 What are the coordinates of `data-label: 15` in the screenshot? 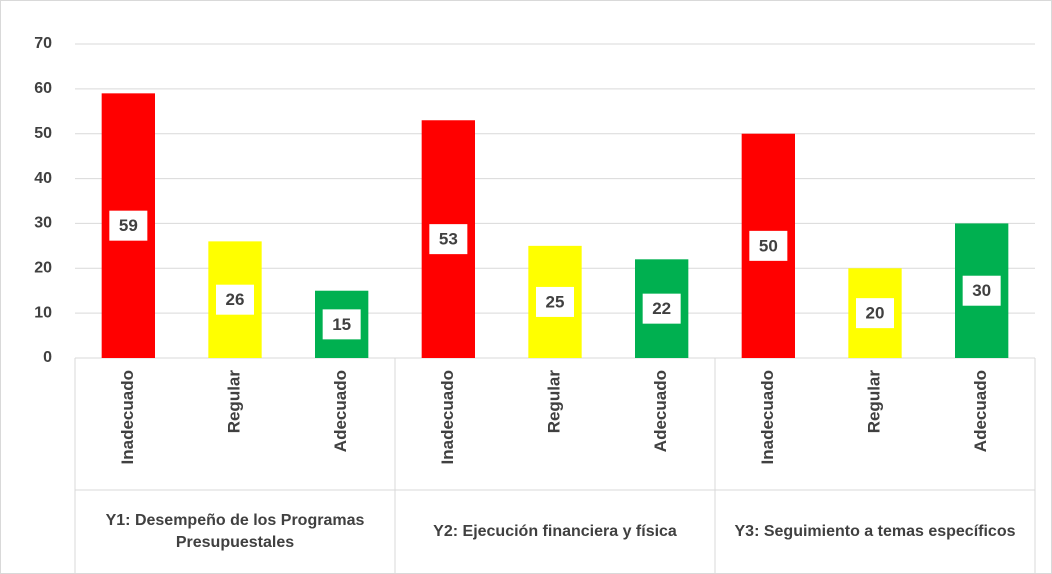 It's located at (341, 324).